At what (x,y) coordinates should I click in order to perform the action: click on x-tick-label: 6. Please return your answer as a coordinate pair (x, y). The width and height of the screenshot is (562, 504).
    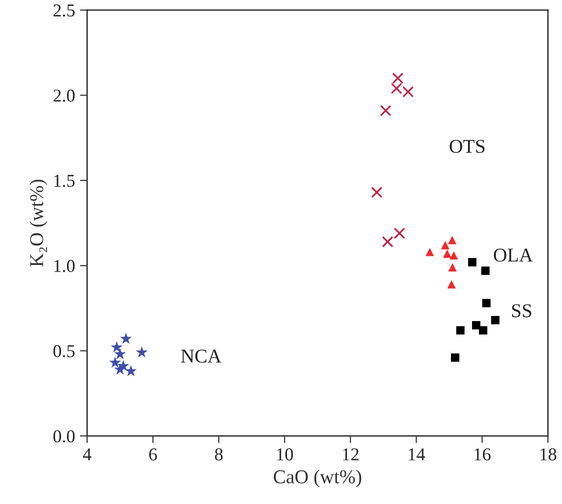
    Looking at the image, I should click on (153, 454).